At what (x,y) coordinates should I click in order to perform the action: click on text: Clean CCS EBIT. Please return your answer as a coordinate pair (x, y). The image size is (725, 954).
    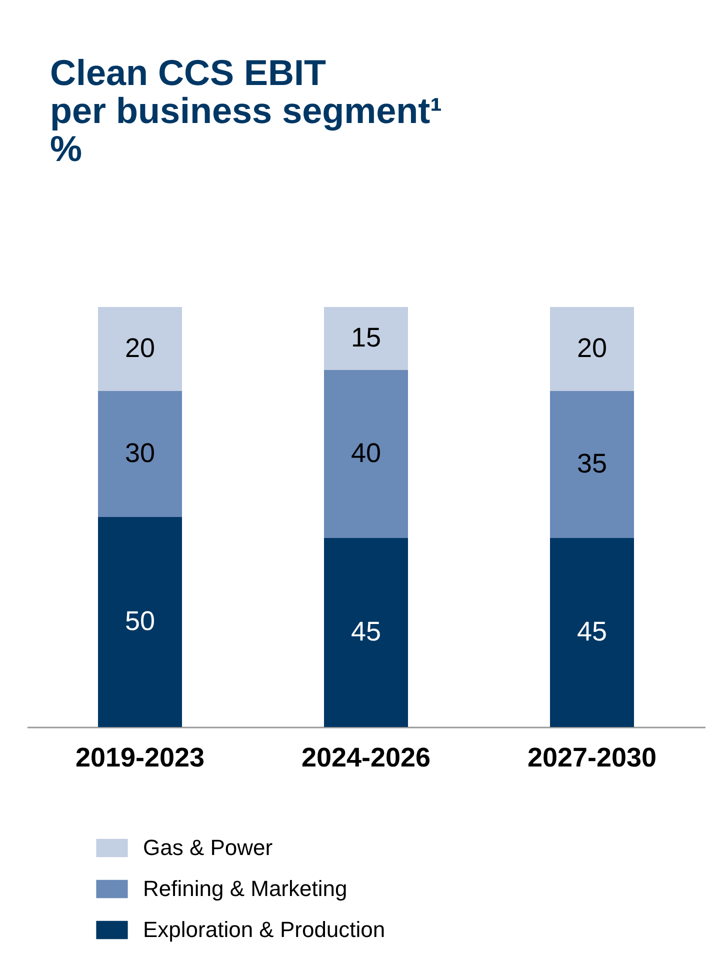
    Looking at the image, I should click on (188, 72).